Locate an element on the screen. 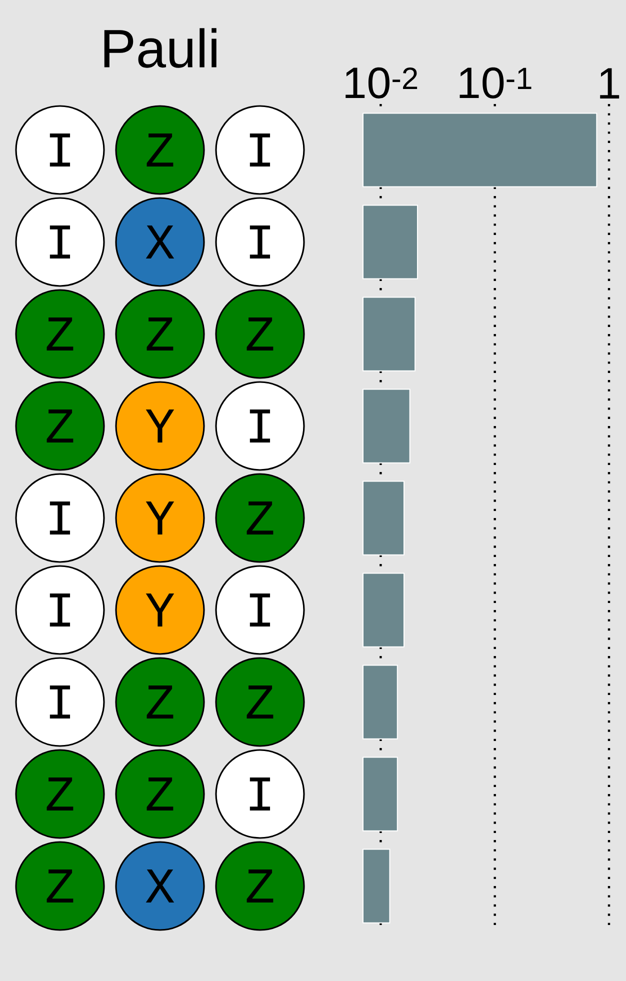  y-tick-label: I X I is located at coordinates (160, 242).